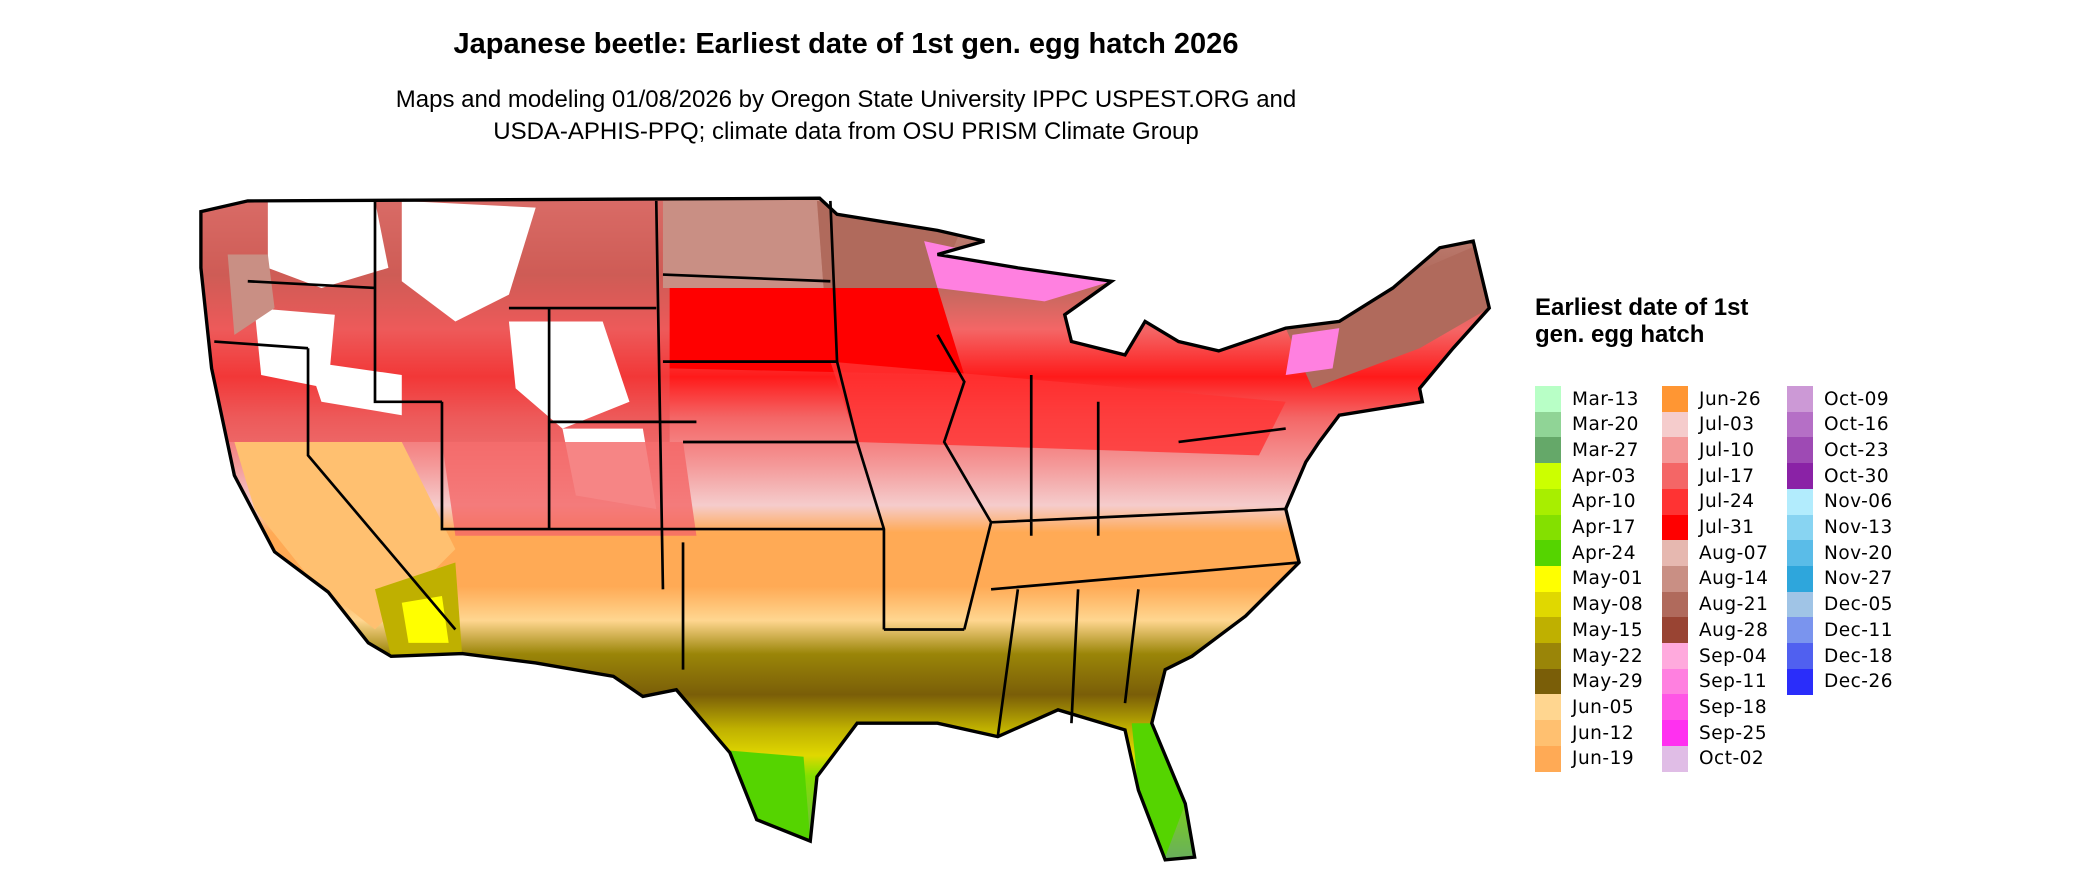 The width and height of the screenshot is (2100, 892). I want to click on legend-item: Jul-17, so click(1708, 476).